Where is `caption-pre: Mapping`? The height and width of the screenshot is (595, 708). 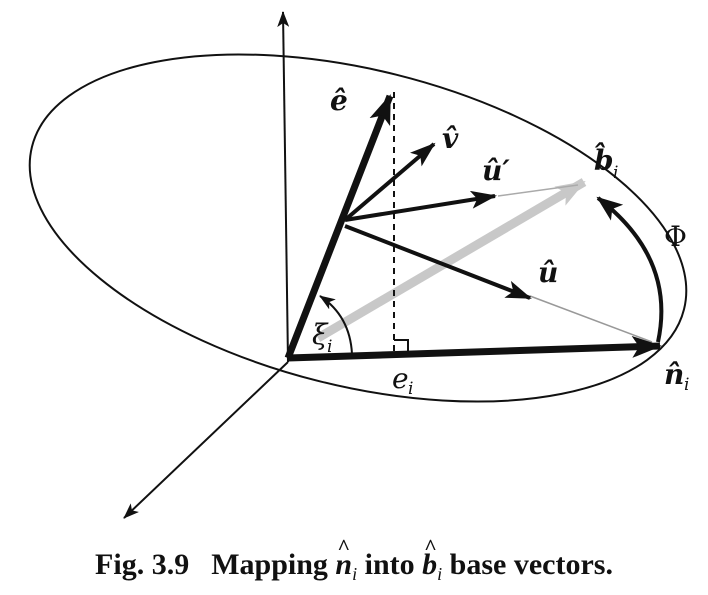
caption-pre: Mapping is located at coordinates (269, 564).